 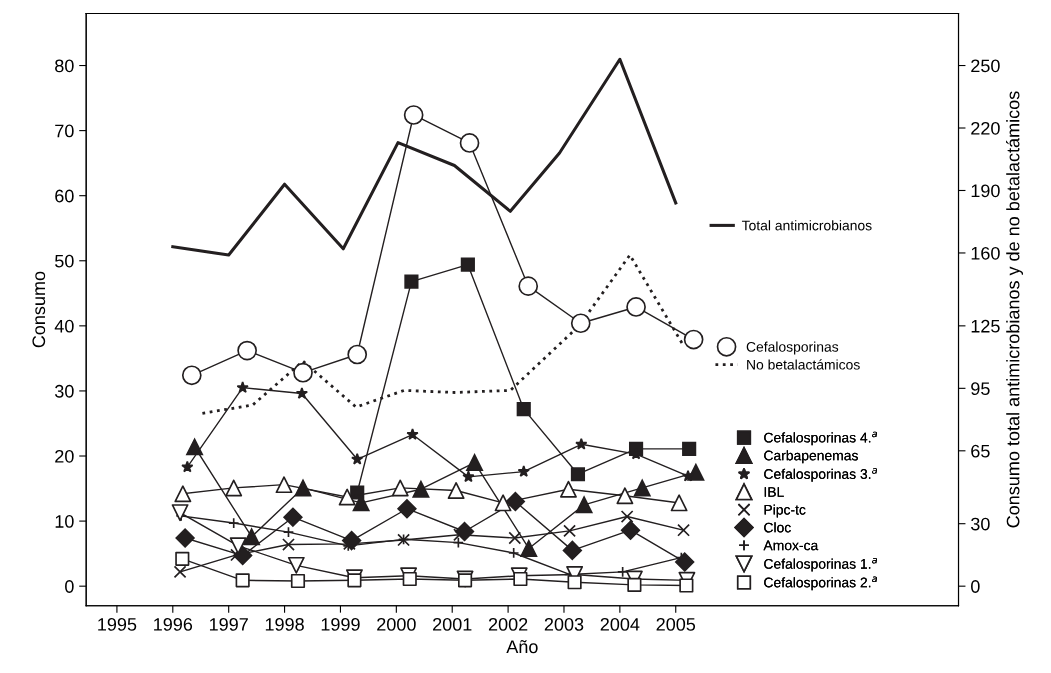 What do you see at coordinates (64, 391) in the screenshot?
I see `y-tick-label: 30` at bounding box center [64, 391].